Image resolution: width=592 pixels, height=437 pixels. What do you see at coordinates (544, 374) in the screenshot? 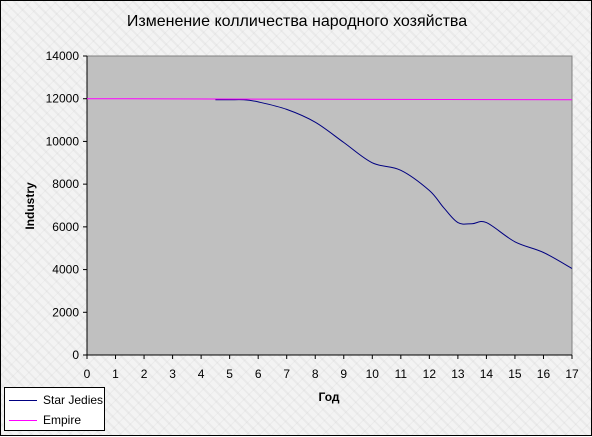
I see `x-tick-label: 16` at bounding box center [544, 374].